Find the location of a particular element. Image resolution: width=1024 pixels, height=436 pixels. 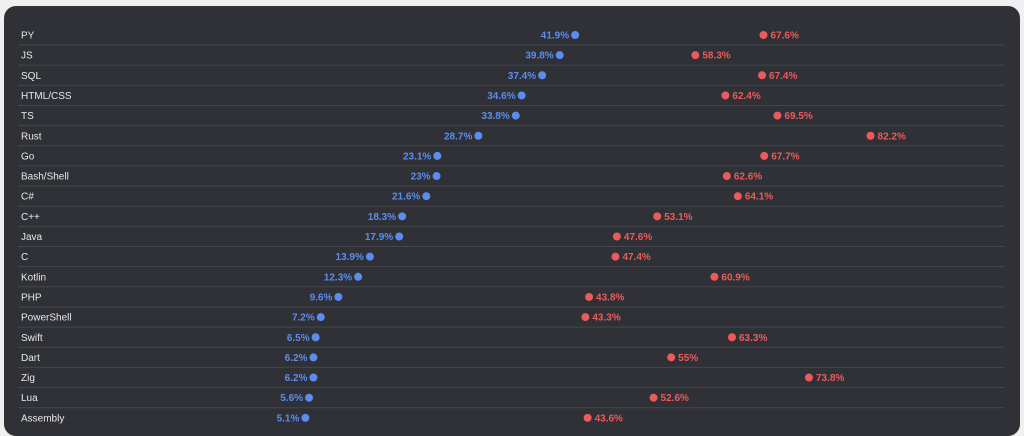

high-value-label: 67.7% is located at coordinates (785, 156).